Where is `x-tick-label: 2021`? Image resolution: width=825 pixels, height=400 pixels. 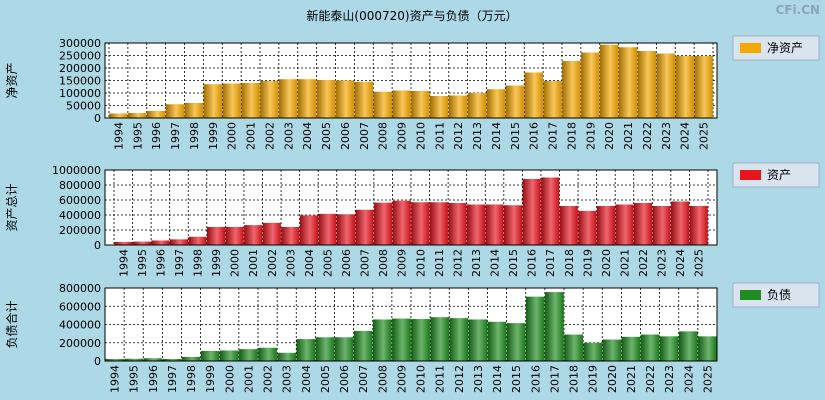
x-tick-label: 2021 is located at coordinates (631, 379).